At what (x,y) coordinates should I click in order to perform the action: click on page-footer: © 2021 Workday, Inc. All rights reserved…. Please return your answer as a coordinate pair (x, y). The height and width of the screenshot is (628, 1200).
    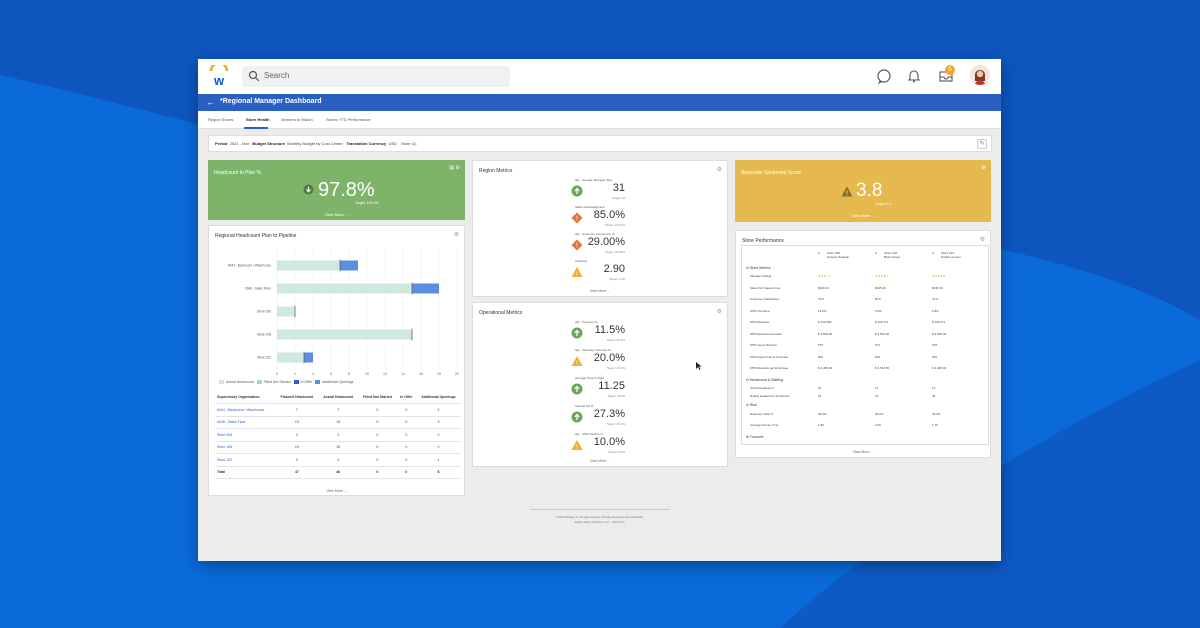
    Looking at the image, I should click on (599, 516).